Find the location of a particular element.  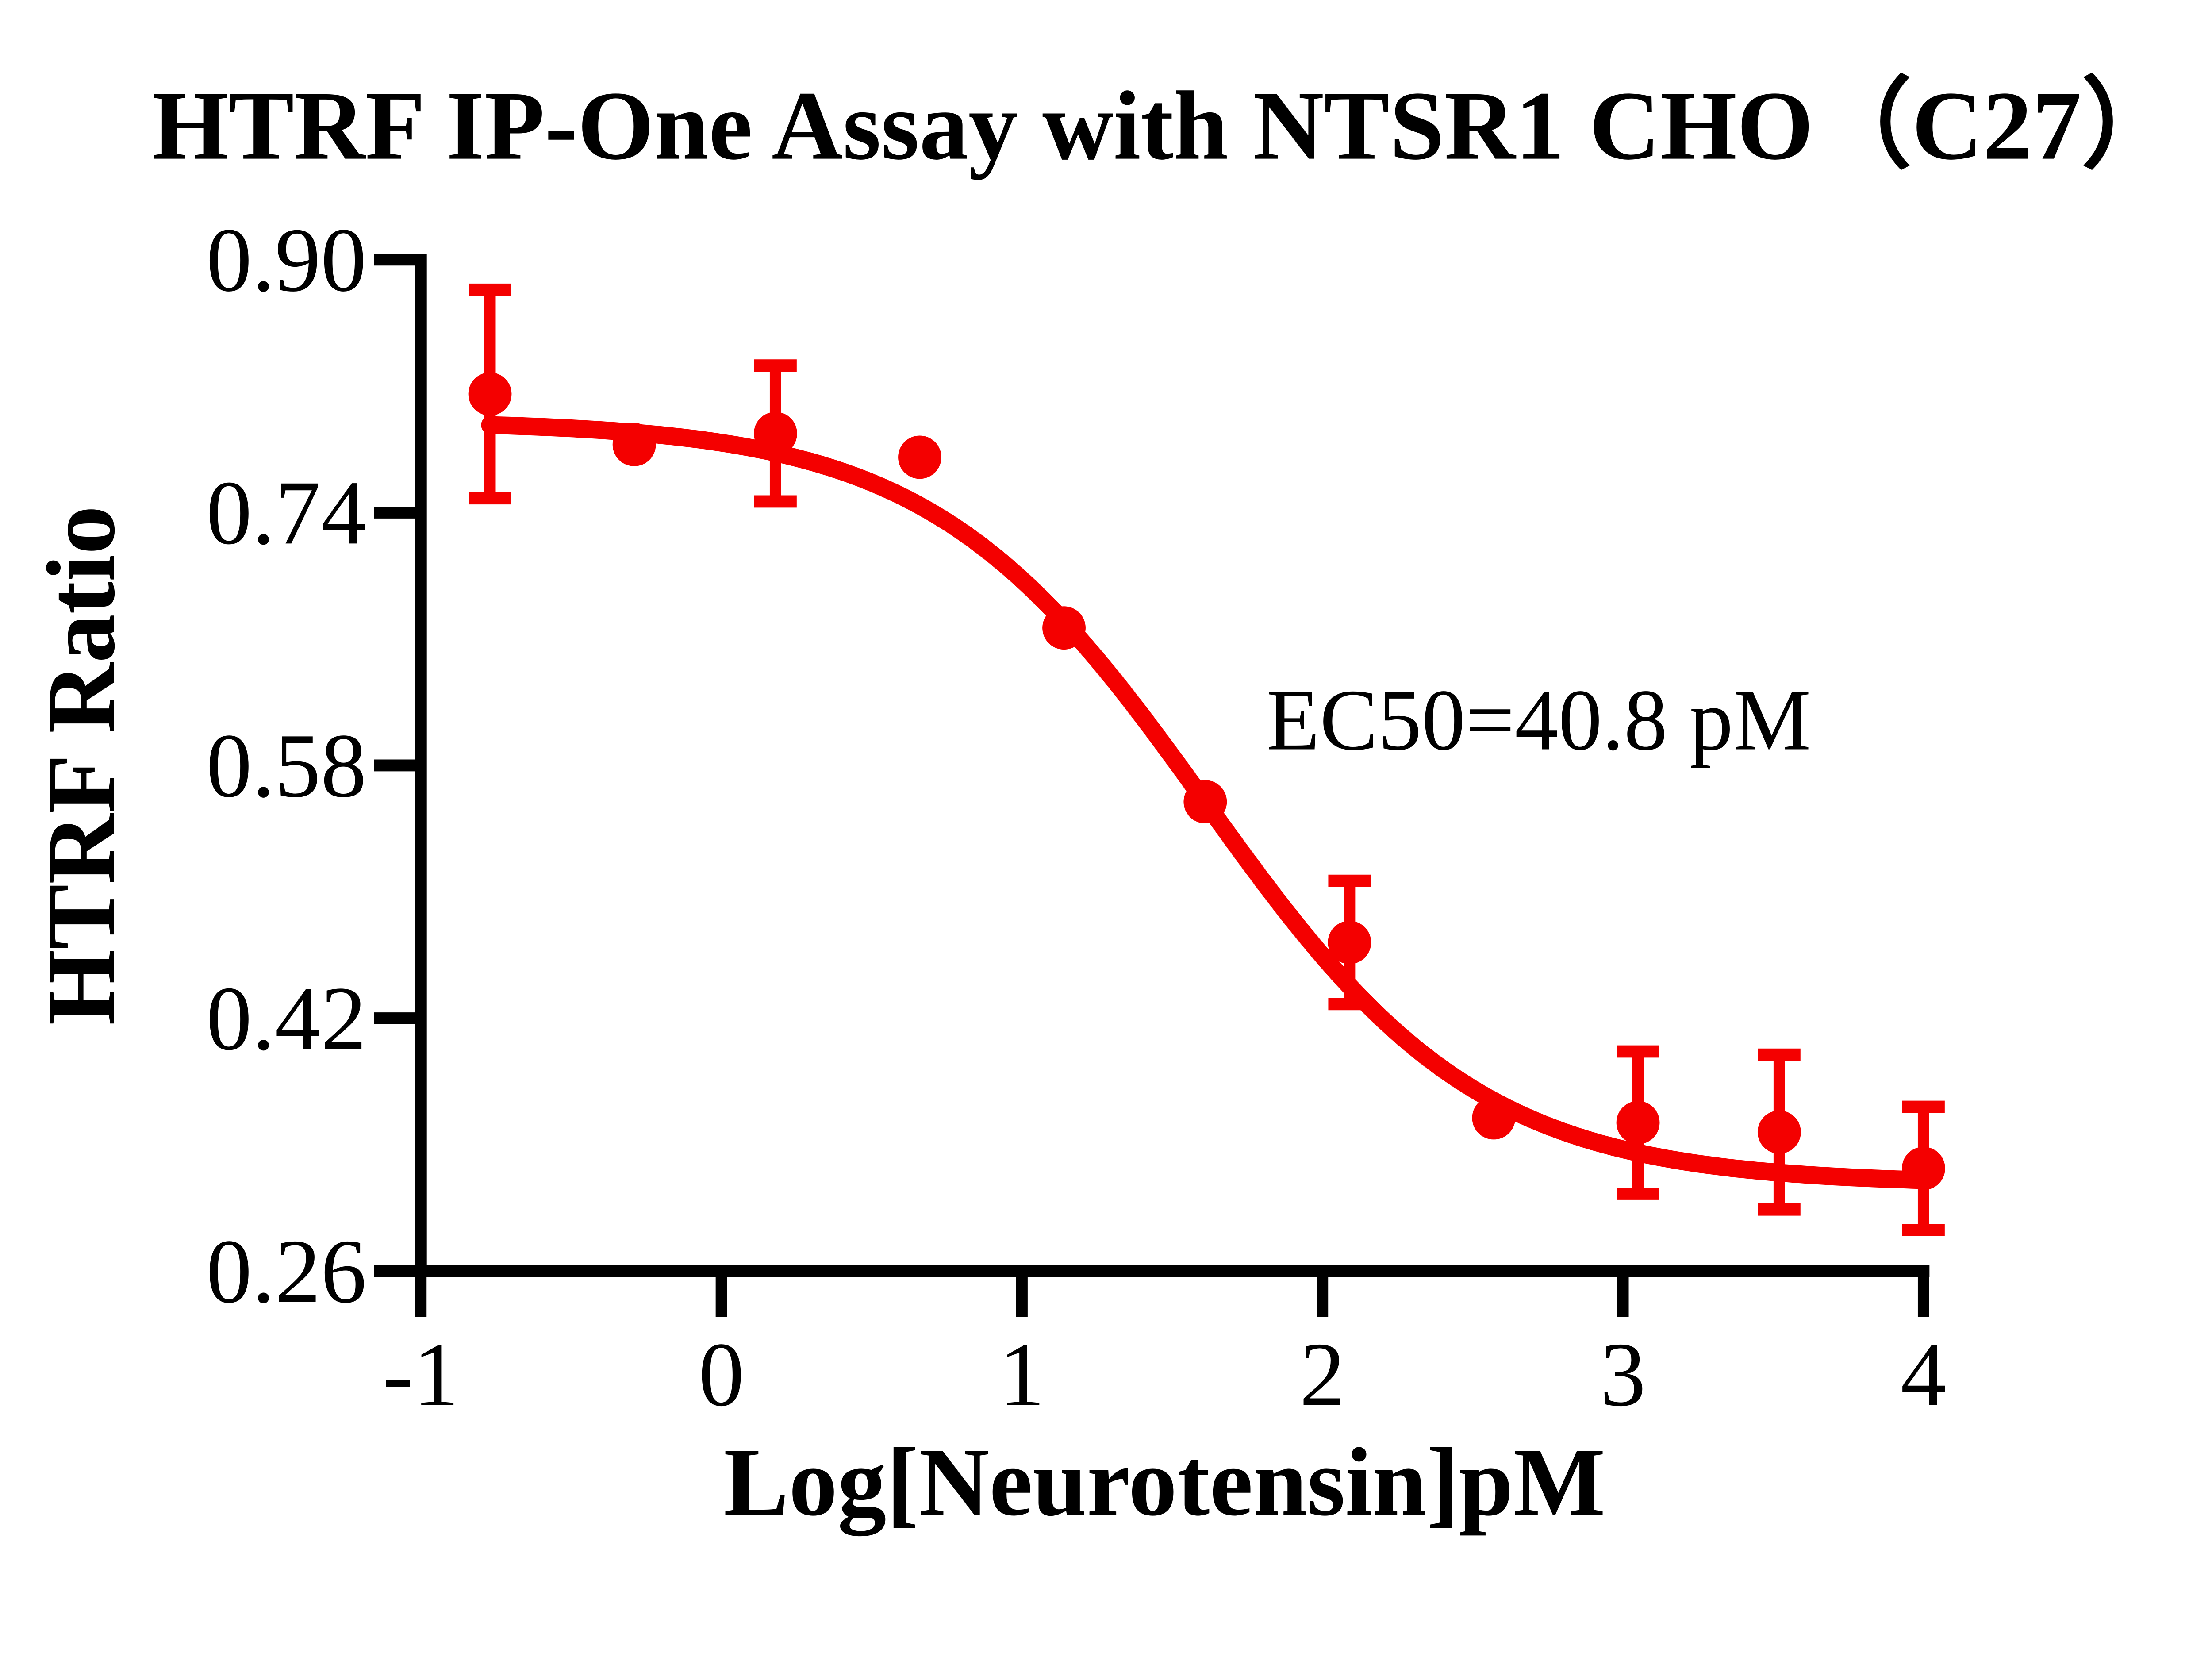

y-tick-label: 0.26 is located at coordinates (286, 1271).